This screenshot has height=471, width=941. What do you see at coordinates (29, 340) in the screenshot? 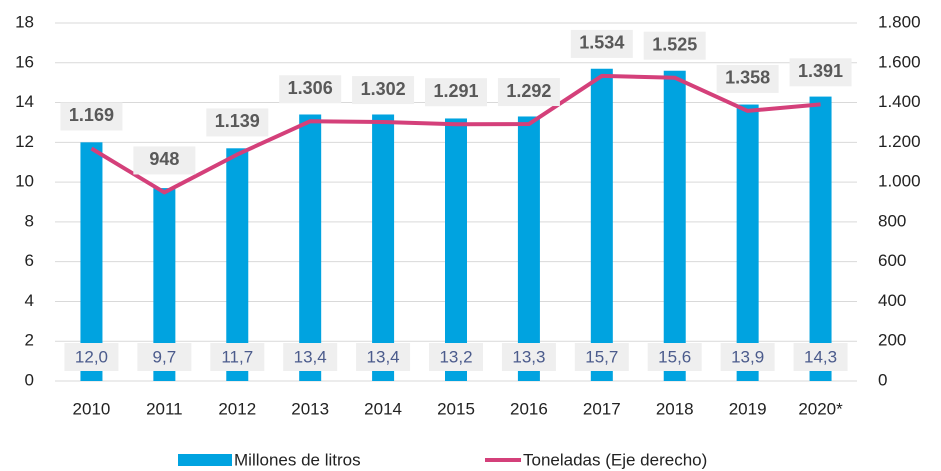
I see `y-tick-label: 2` at bounding box center [29, 340].